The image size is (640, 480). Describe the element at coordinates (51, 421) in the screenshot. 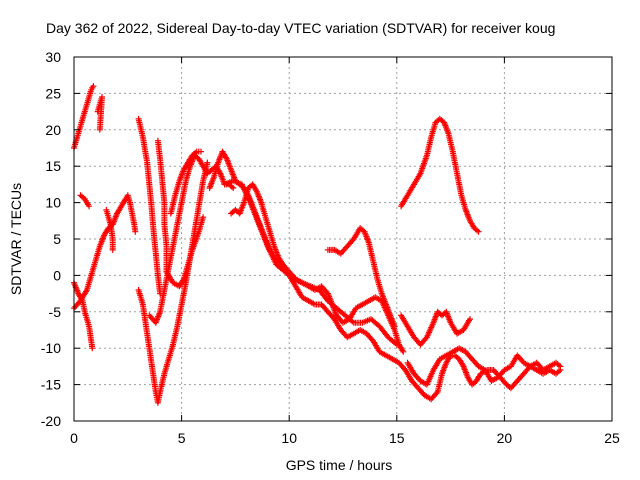

I see `y-tick-label: -20` at that location.